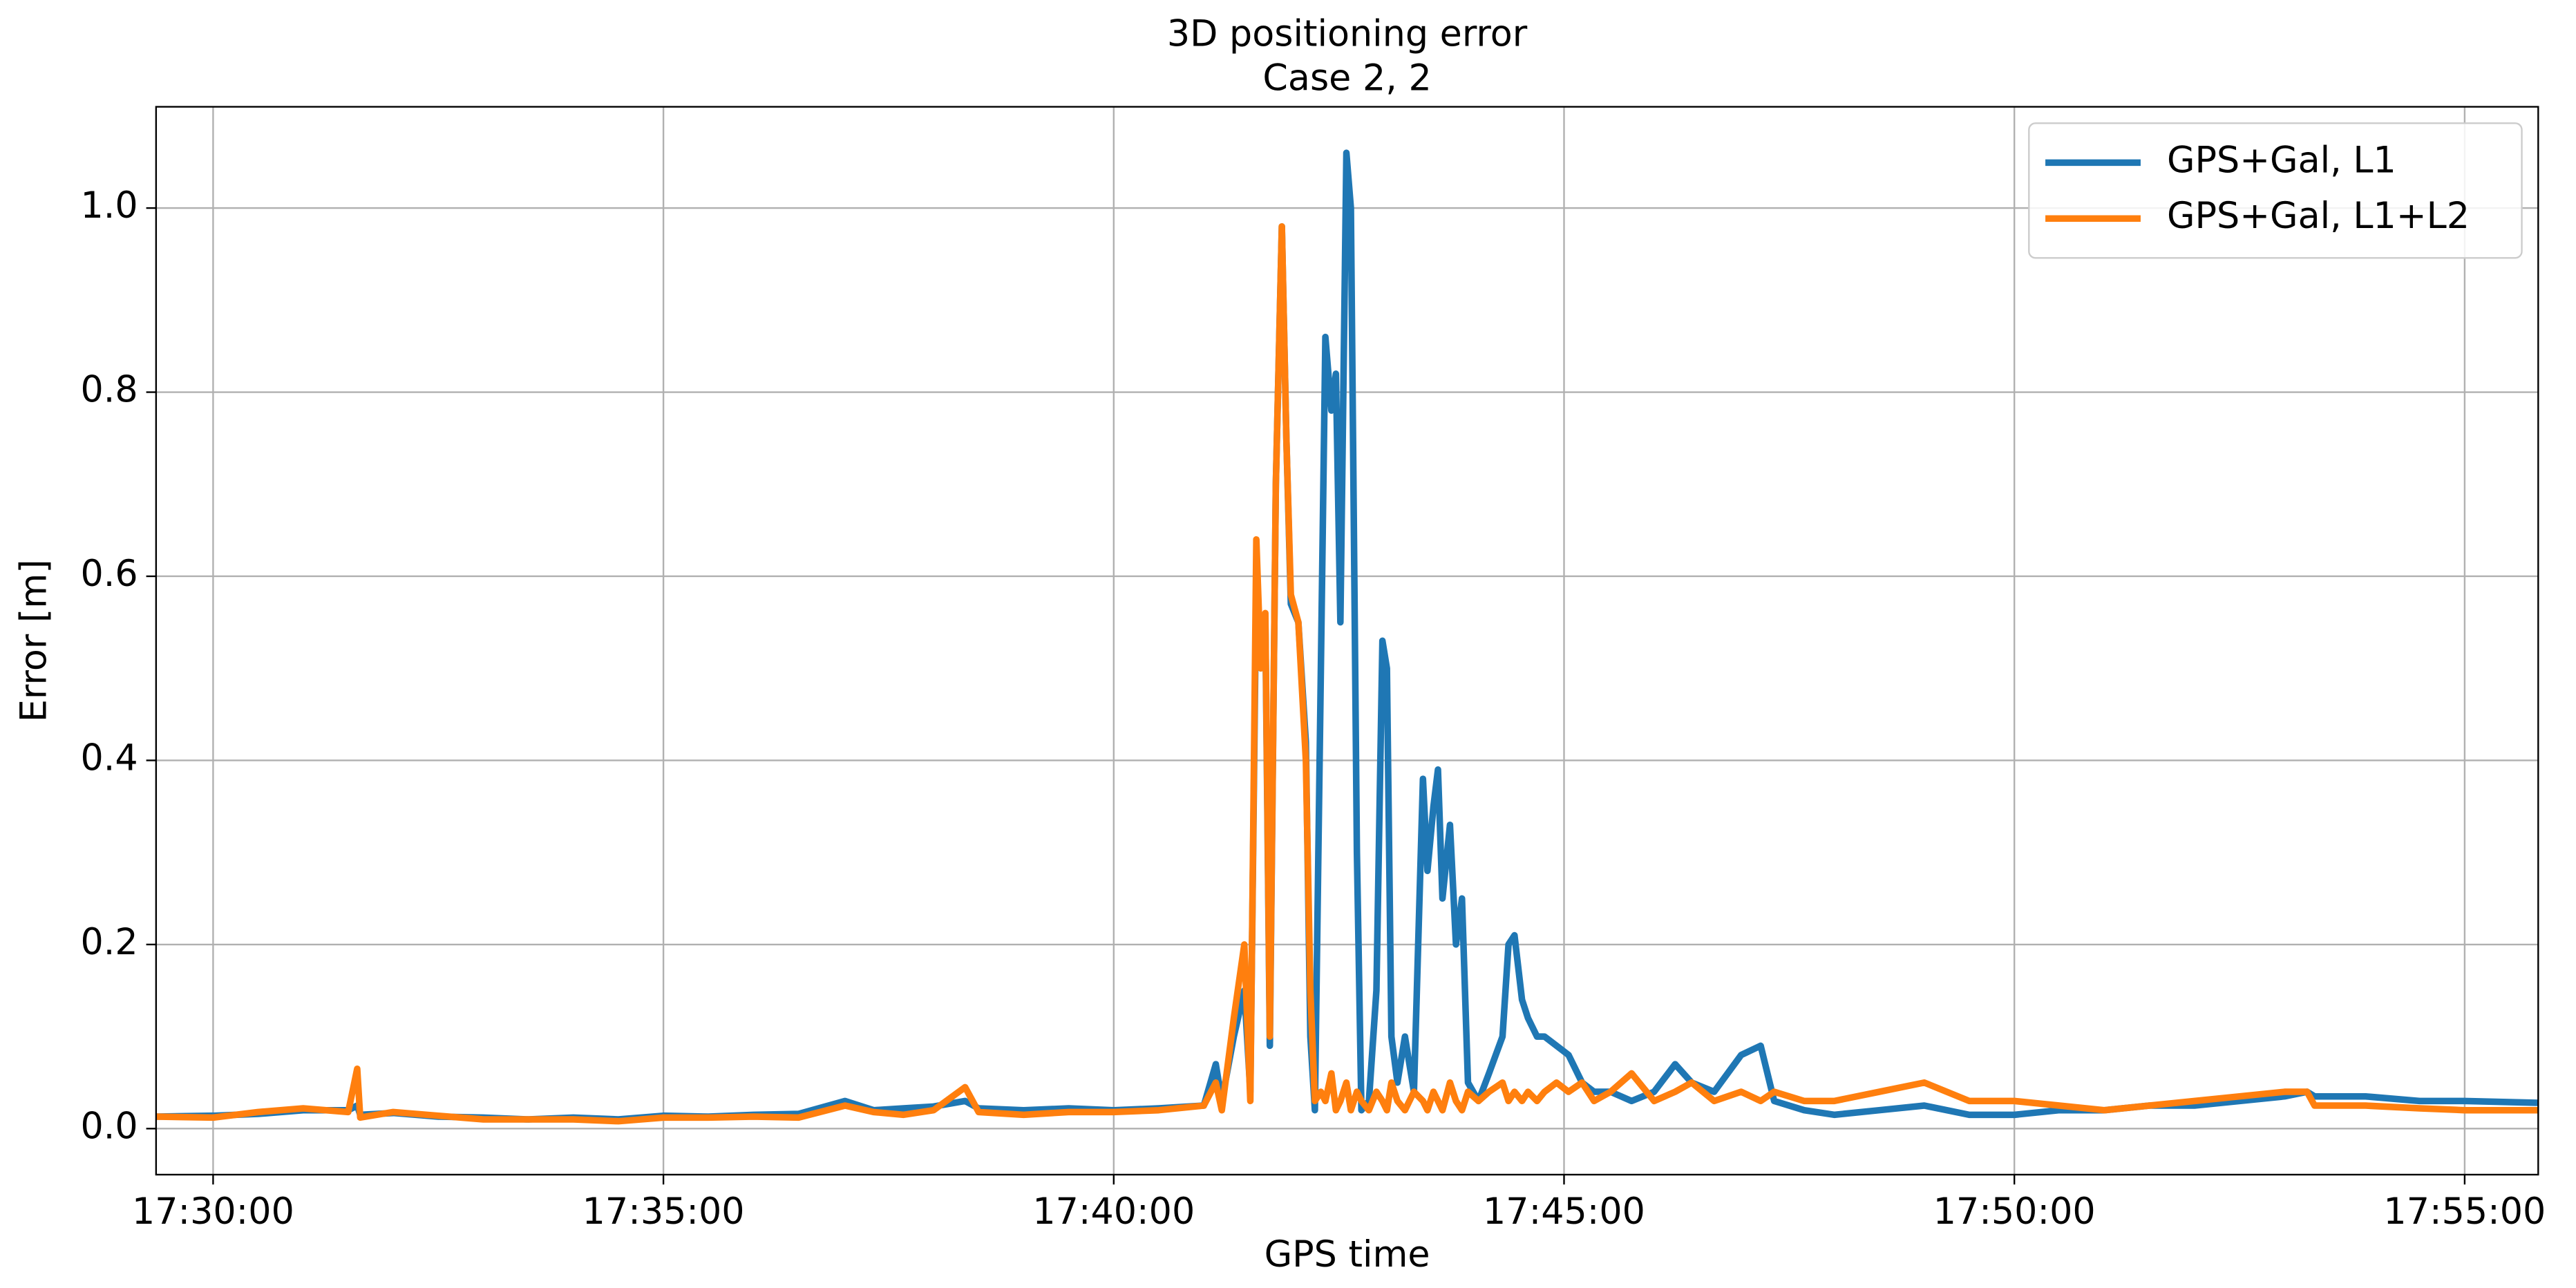 This screenshot has height=1288, width=2576. Describe the element at coordinates (2318, 216) in the screenshot. I see `legend-label: GPS+Gal, L1+L2` at that location.